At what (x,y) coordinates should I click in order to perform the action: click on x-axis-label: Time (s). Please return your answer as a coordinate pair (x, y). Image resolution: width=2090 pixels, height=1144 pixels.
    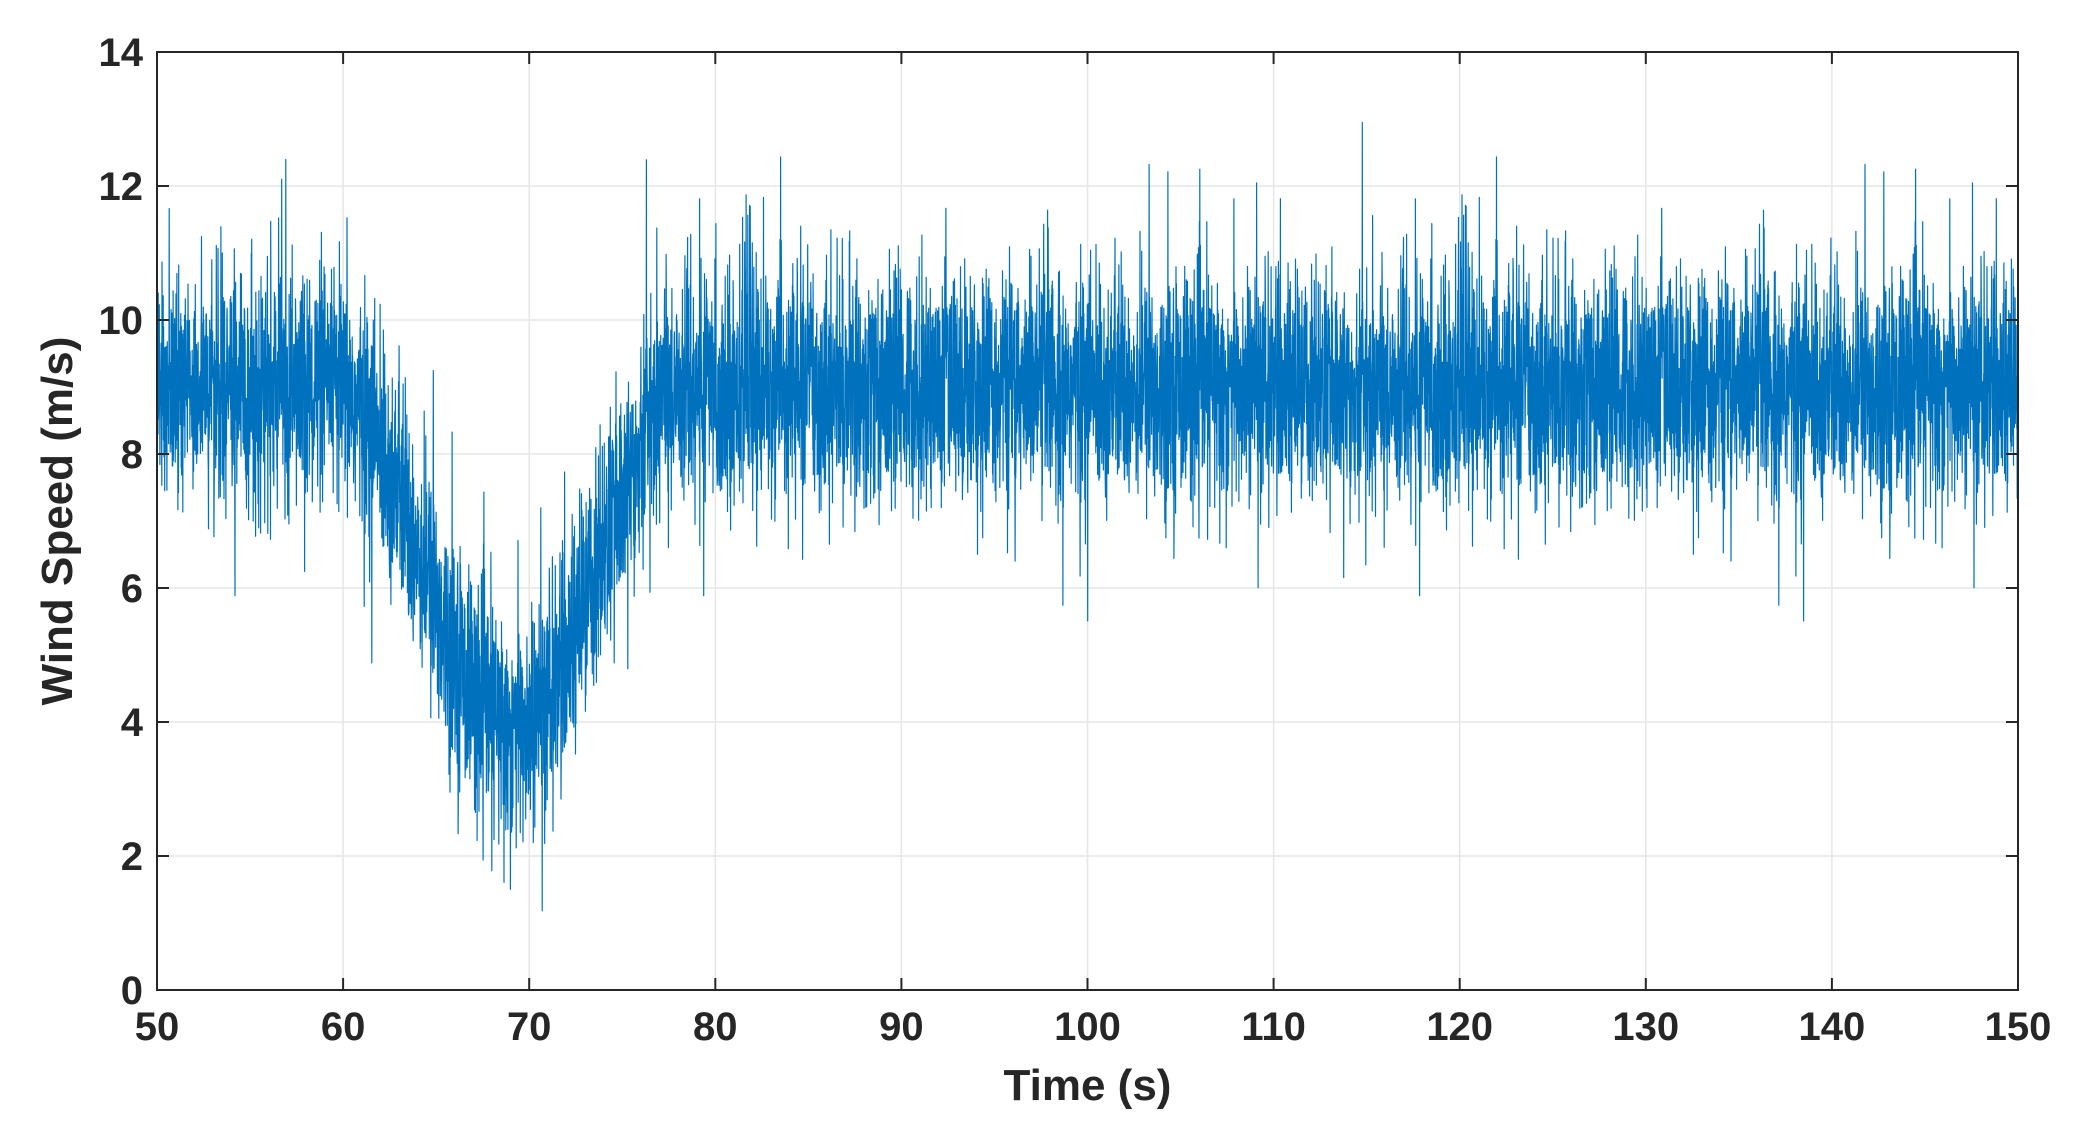
    Looking at the image, I should click on (1088, 1085).